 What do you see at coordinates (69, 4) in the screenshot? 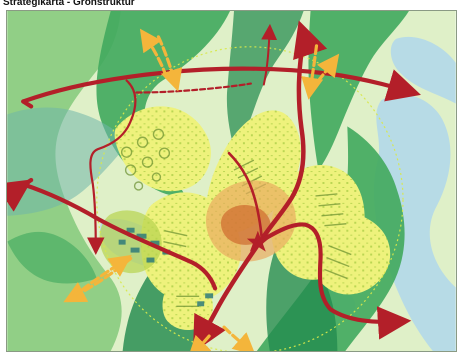
I see `page-title: Strategikarta - Grönstruktur` at bounding box center [69, 4].